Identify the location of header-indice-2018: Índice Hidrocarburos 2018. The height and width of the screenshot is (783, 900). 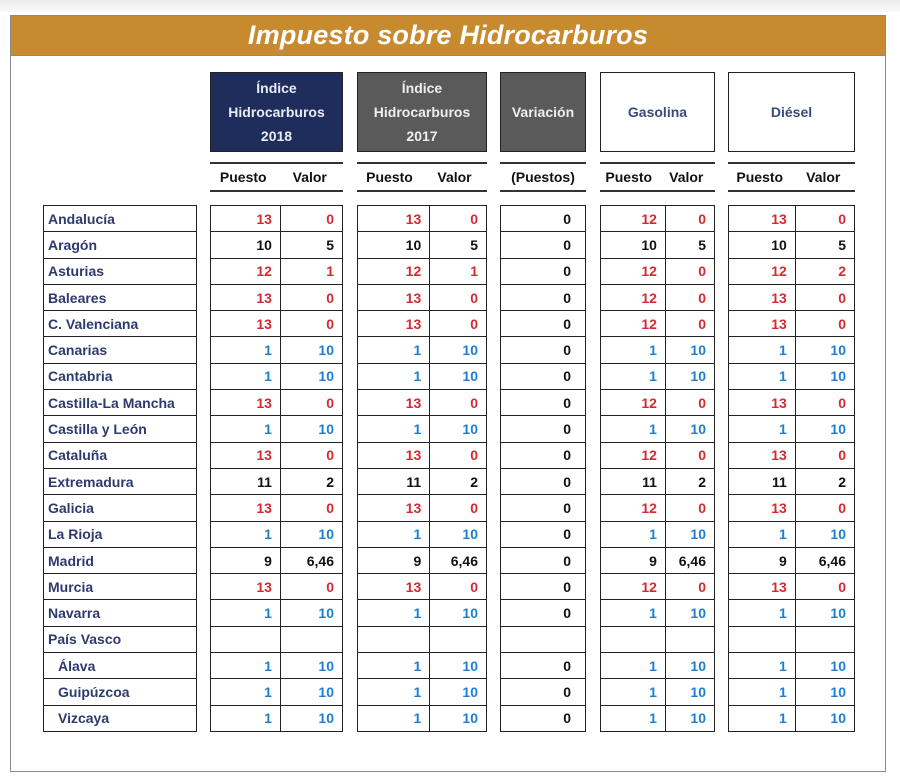
(276, 112).